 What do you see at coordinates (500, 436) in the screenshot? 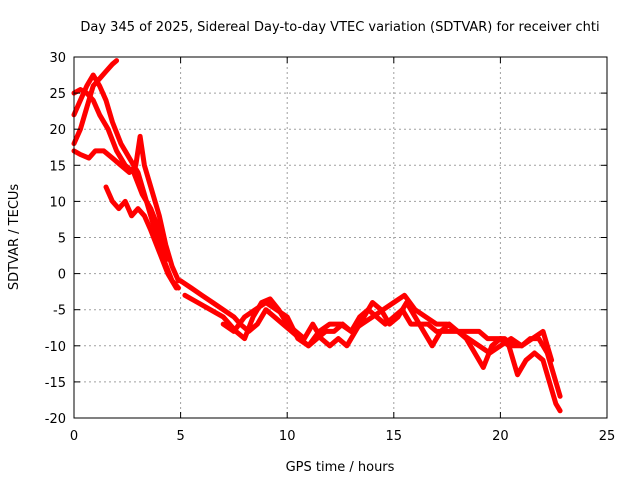
I see `x-tick-label: 20` at bounding box center [500, 436].